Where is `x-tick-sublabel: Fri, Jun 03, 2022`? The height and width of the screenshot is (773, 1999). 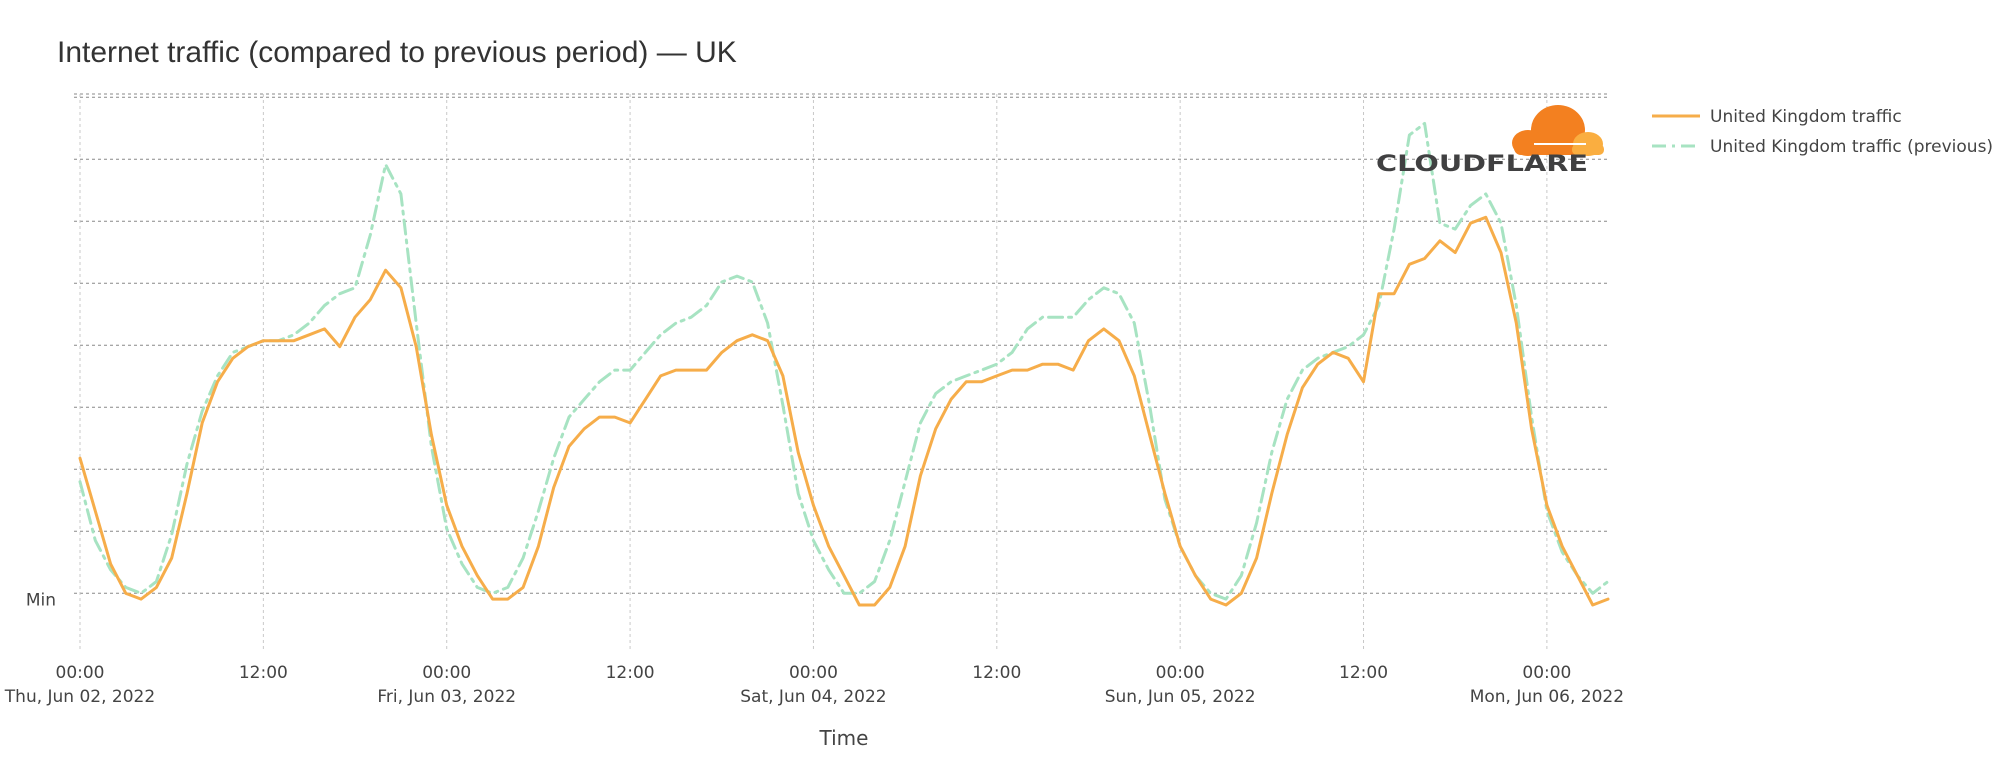
x-tick-sublabel: Fri, Jun 03, 2022 is located at coordinates (446, 697).